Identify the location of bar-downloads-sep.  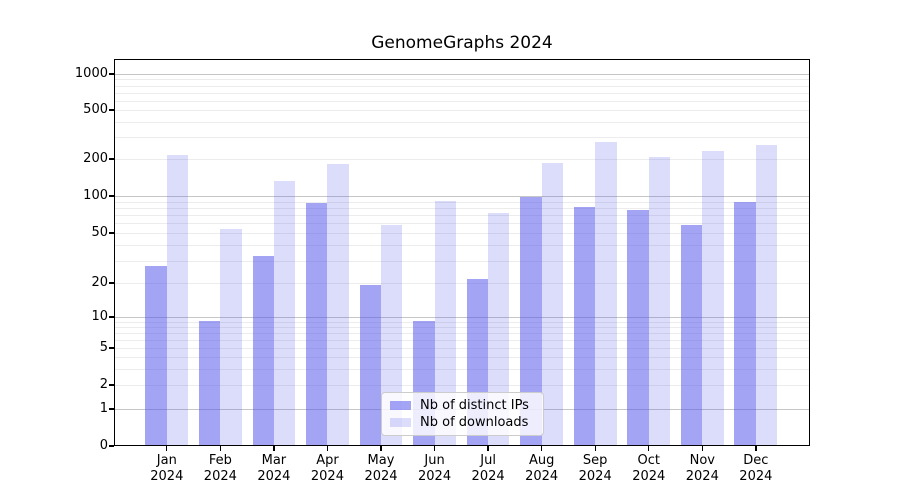
(606, 293).